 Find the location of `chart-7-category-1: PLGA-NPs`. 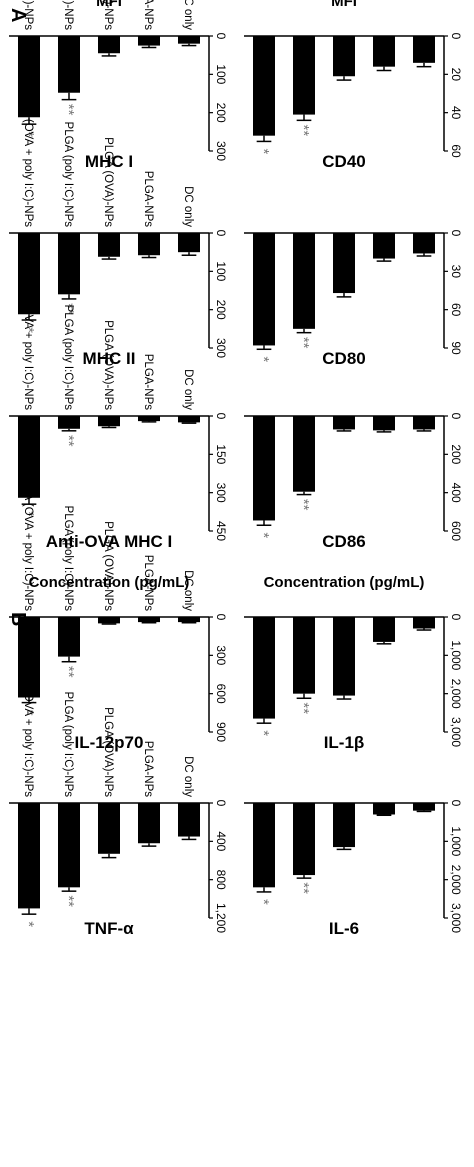

chart-7-category-1: PLGA-NPs is located at coordinates (148, 583).